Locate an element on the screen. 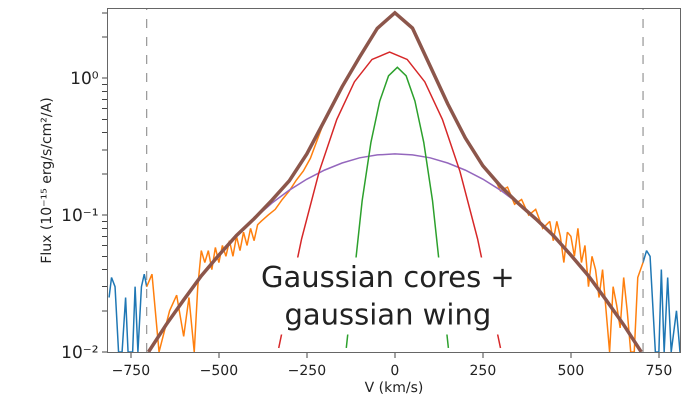 The width and height of the screenshot is (683, 408). y-axis-title: Flux (10⁻¹⁵ erg/s/cm²/A) is located at coordinates (46, 180).